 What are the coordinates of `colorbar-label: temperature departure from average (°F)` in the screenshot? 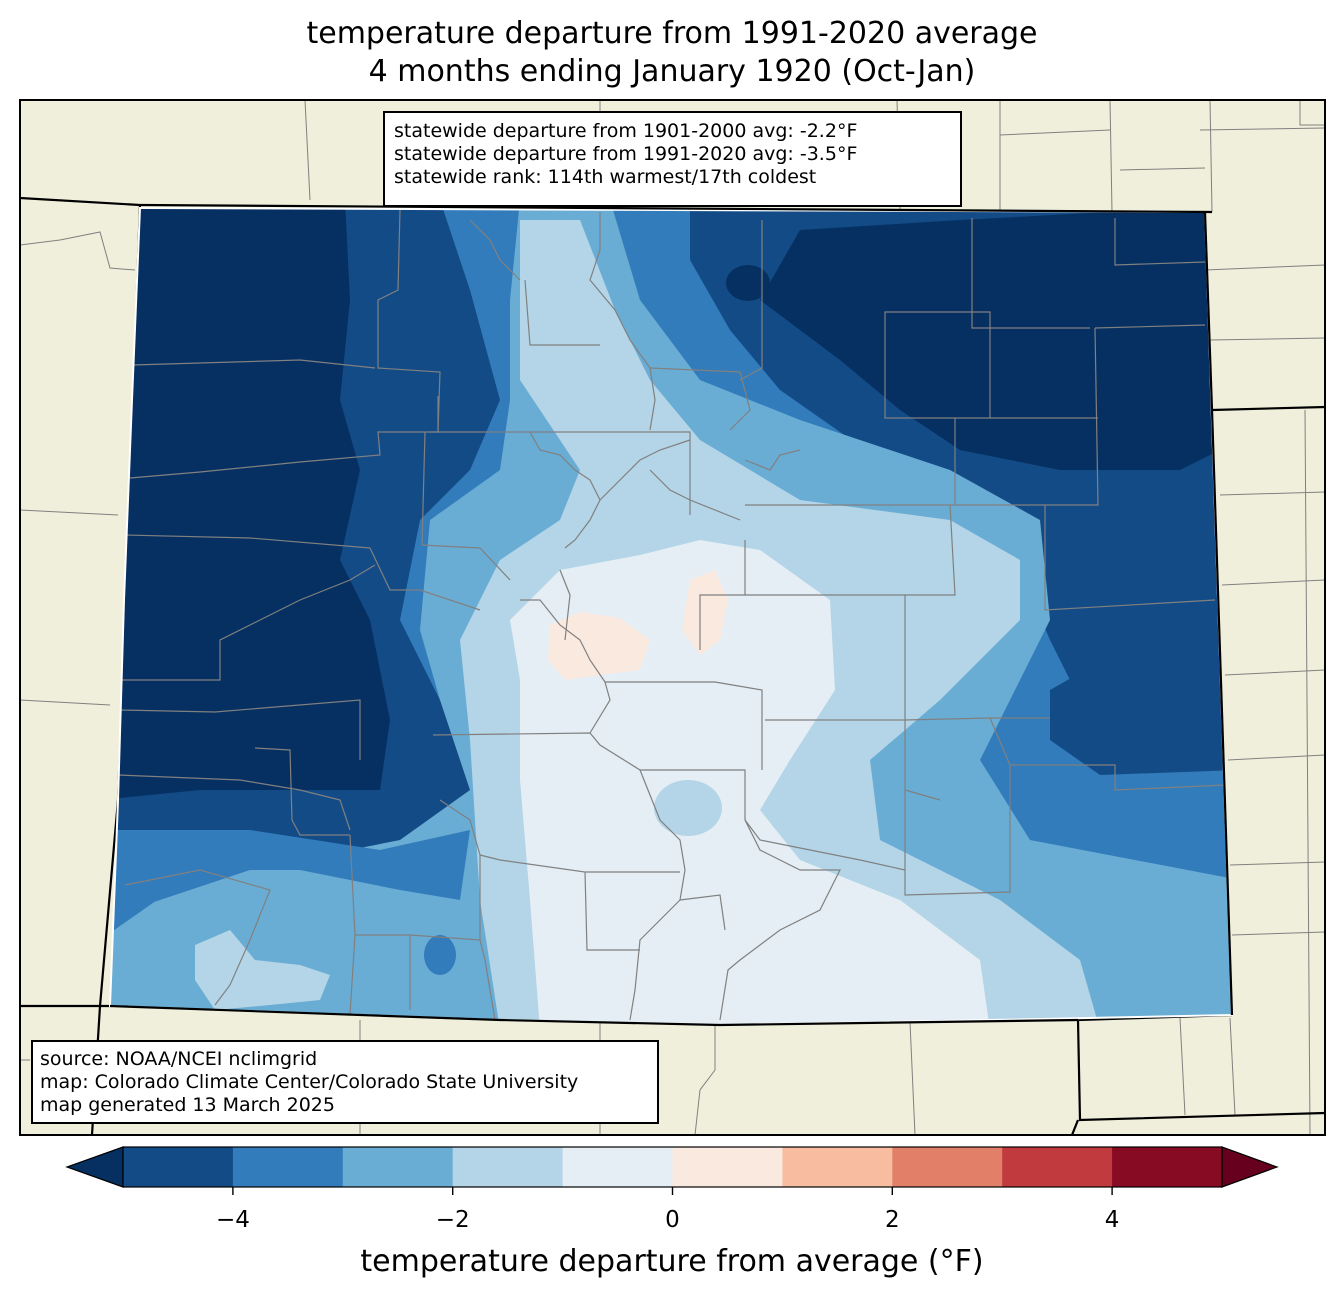 It's located at (672, 1261).